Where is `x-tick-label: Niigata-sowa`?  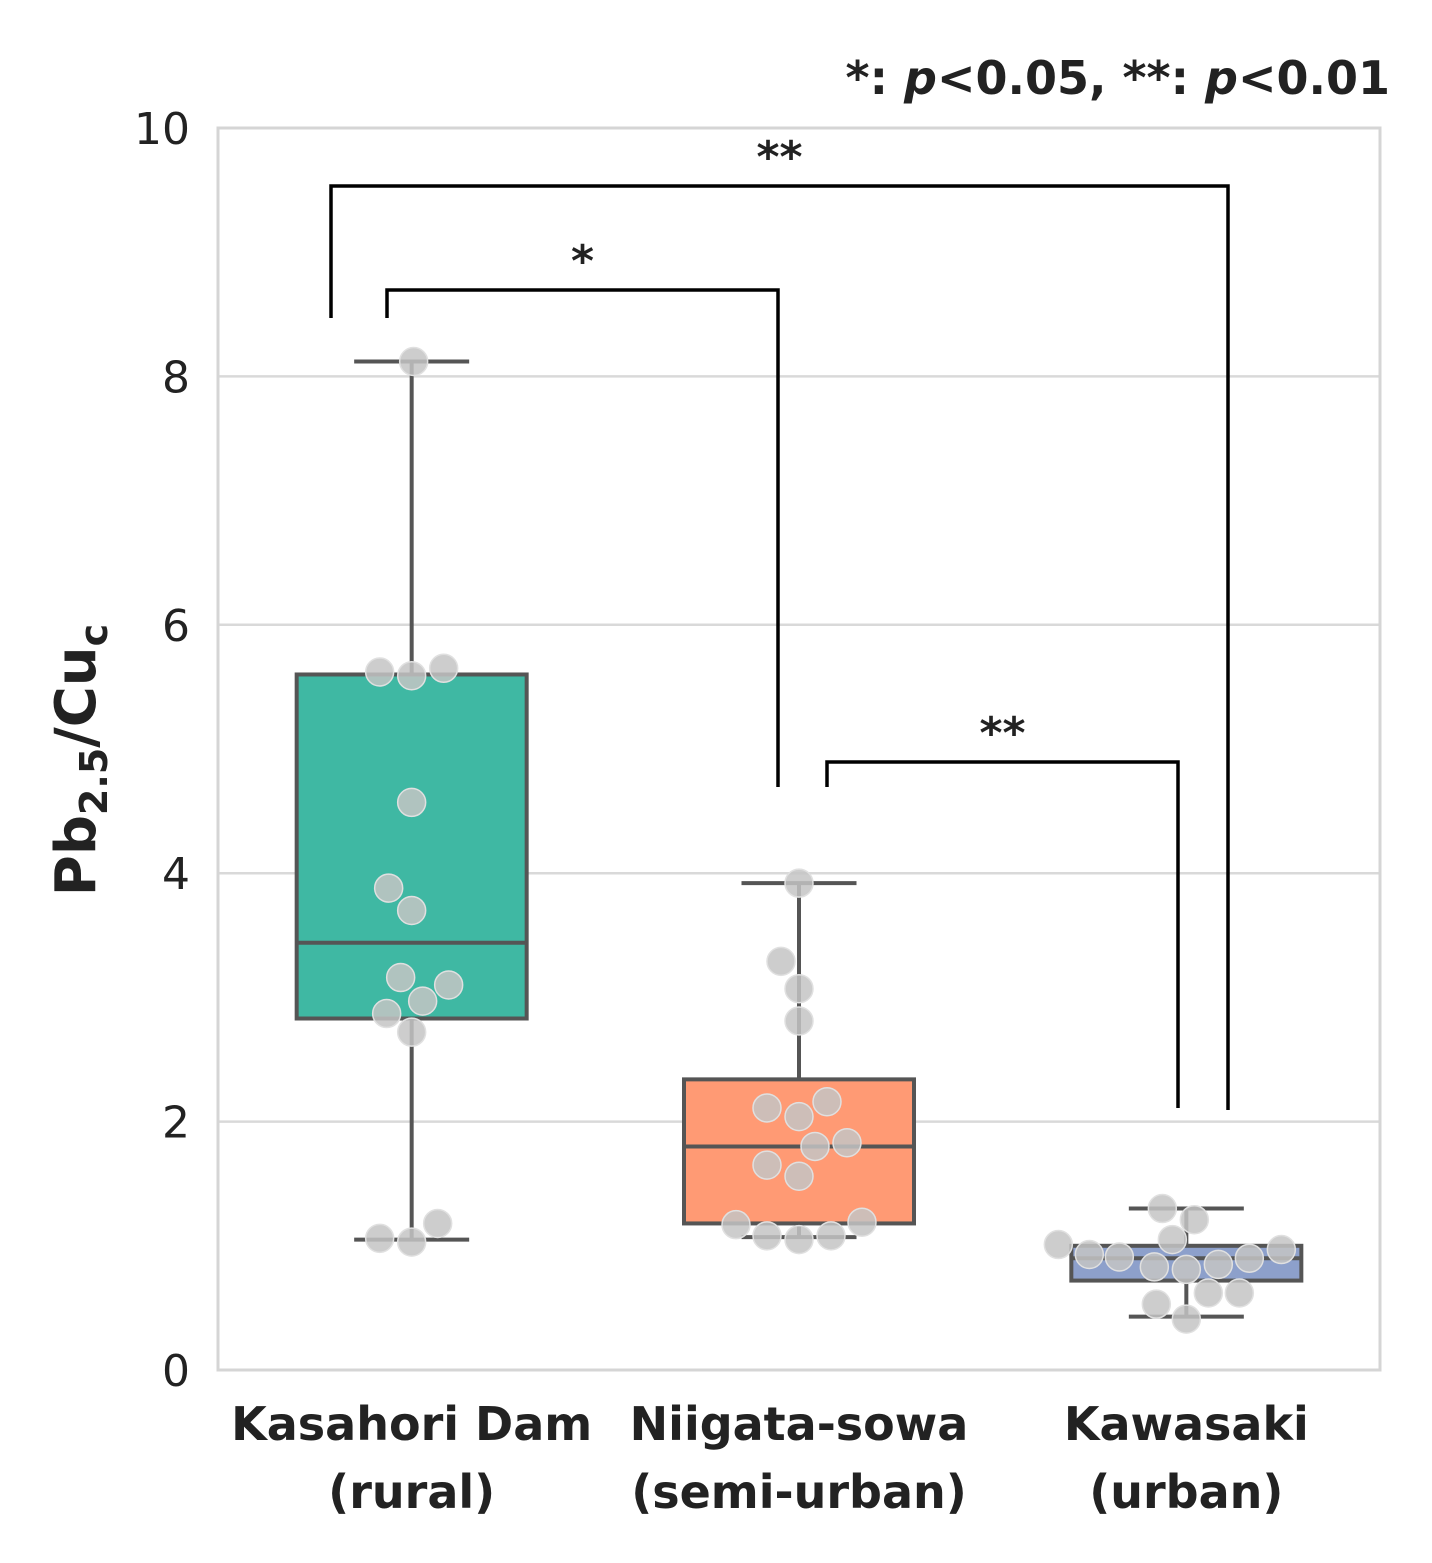
x-tick-label: Niigata-sowa is located at coordinates (799, 1424).